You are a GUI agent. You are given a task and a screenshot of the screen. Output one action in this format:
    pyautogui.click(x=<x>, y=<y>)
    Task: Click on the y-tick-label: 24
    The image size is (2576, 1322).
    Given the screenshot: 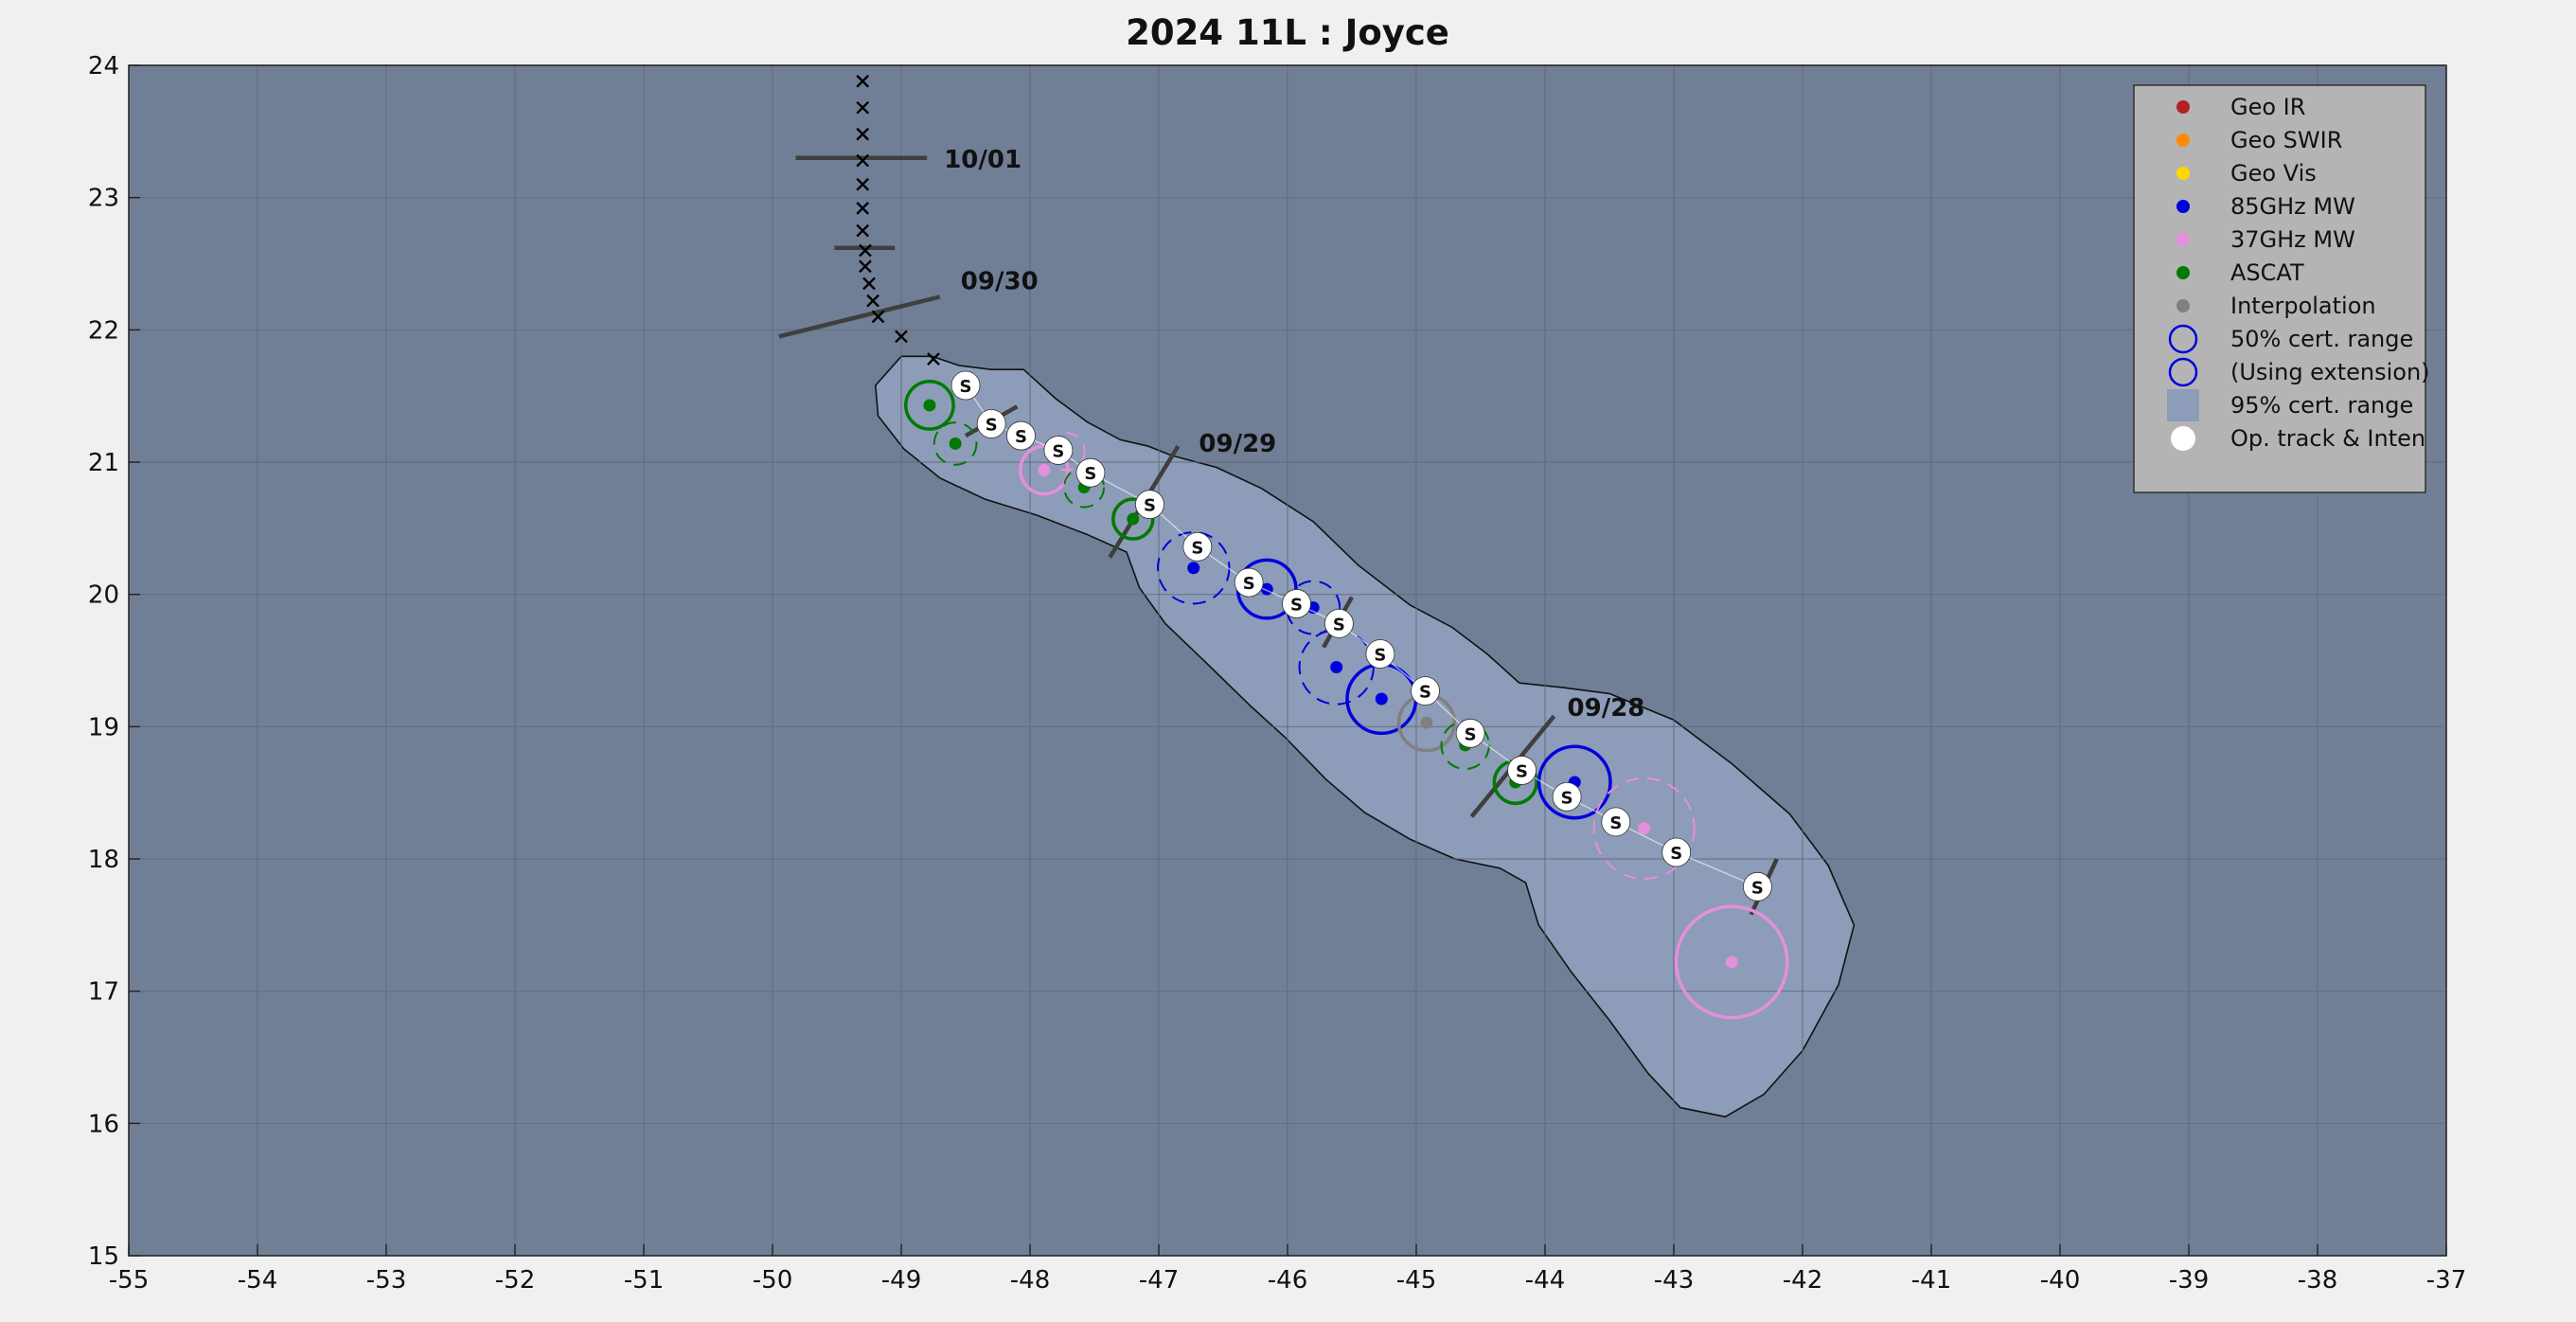 What is the action you would take?
    pyautogui.click(x=103, y=66)
    